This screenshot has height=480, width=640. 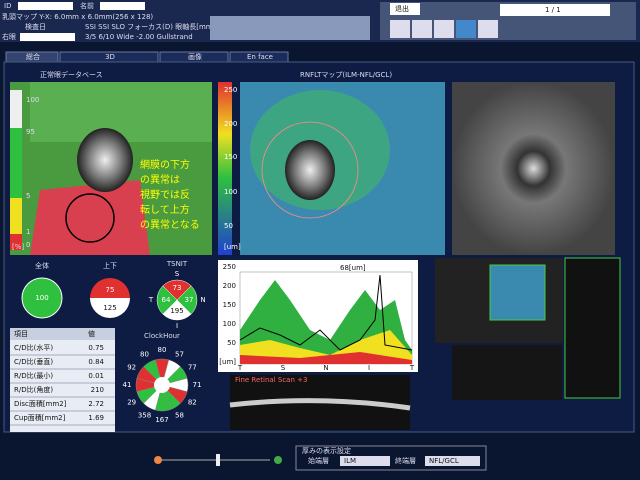 I want to click on scan-circle, so click(x=310, y=170).